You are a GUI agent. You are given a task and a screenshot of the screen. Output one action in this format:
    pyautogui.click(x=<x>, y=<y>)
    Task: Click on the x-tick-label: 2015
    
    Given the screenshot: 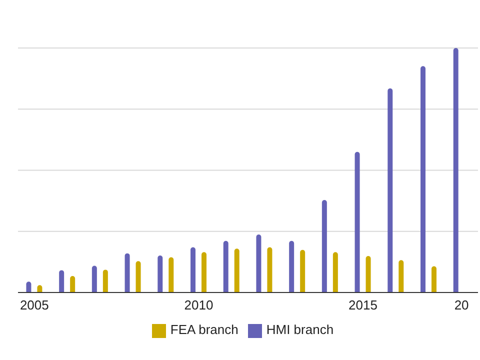 What is the action you would take?
    pyautogui.click(x=363, y=305)
    